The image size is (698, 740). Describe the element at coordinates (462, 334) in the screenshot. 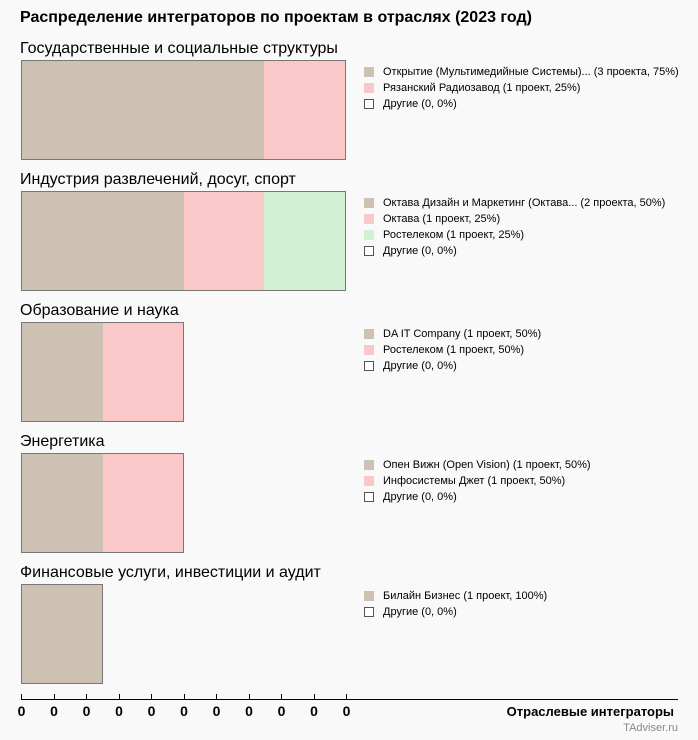

I see `legend-label: DA IT Company (1 проект, 50%)` at that location.